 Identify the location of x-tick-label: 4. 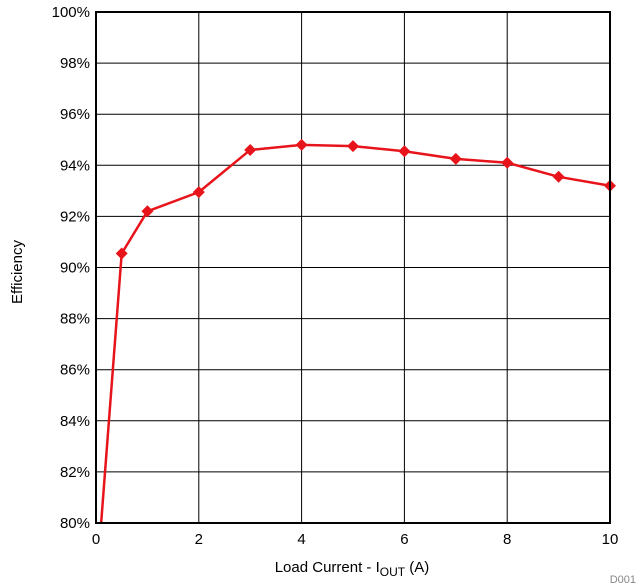
(301, 539).